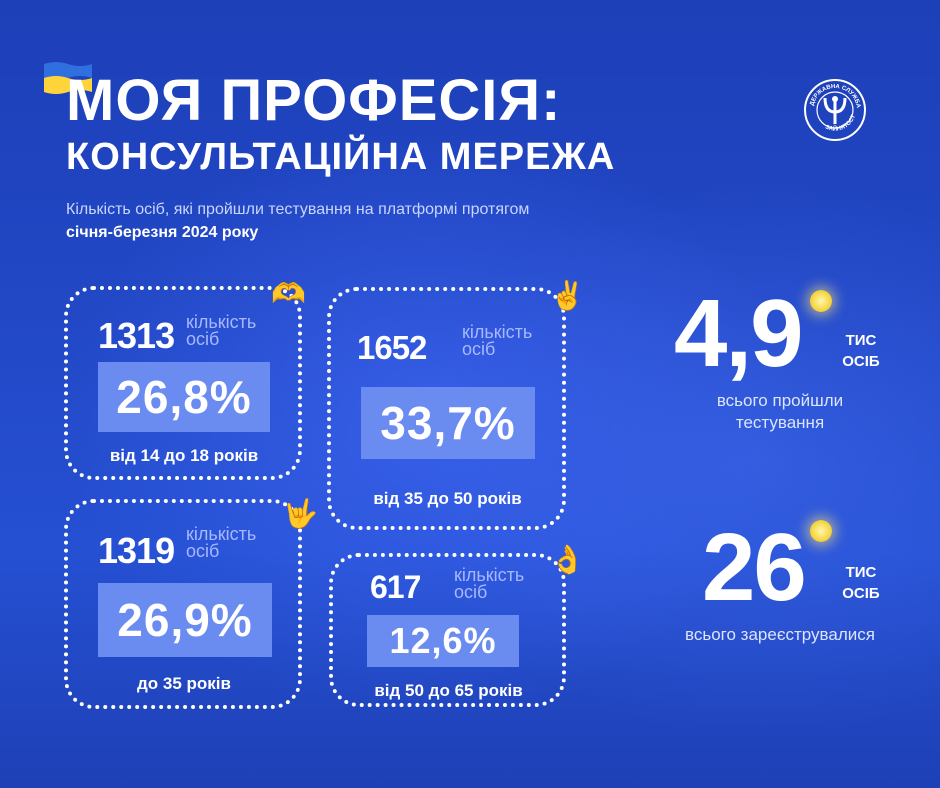  Describe the element at coordinates (834, 109) in the screenshot. I see `employment-service-logo-icon: ДЕРЖАВНА СЛУЖБА ЗАЙНЯТОСТІ` at that location.